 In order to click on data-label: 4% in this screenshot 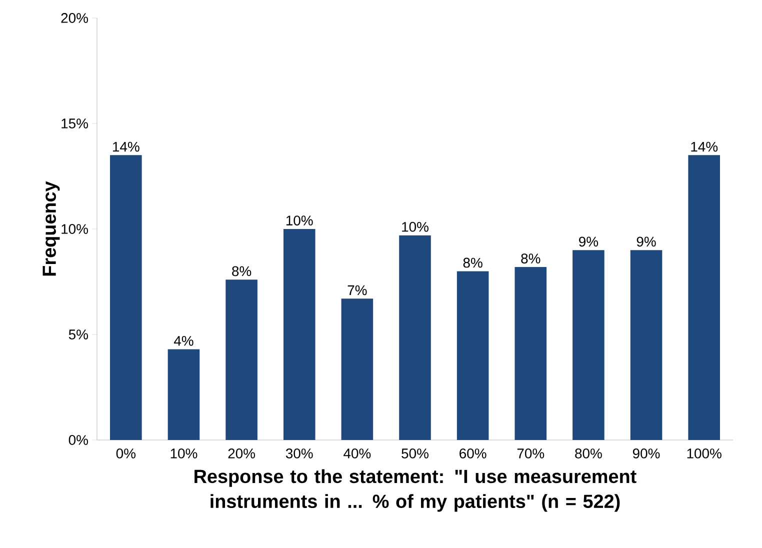, I will do `click(184, 341)`.